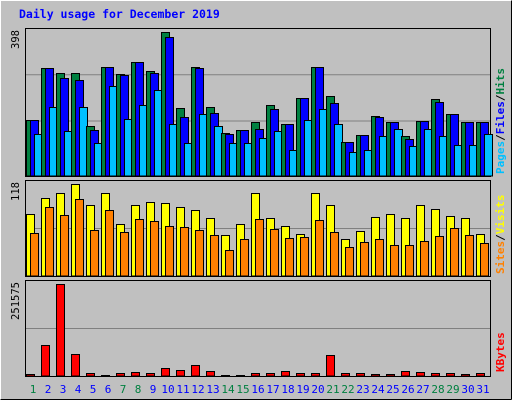  Describe the element at coordinates (16, 191) in the screenshot. I see `axis-max-label-middle: 118` at that location.